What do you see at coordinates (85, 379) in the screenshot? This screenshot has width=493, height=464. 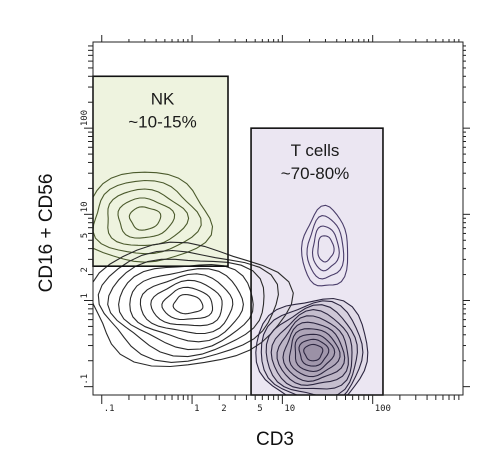 I see `y-tick-label: .1` at bounding box center [85, 379].